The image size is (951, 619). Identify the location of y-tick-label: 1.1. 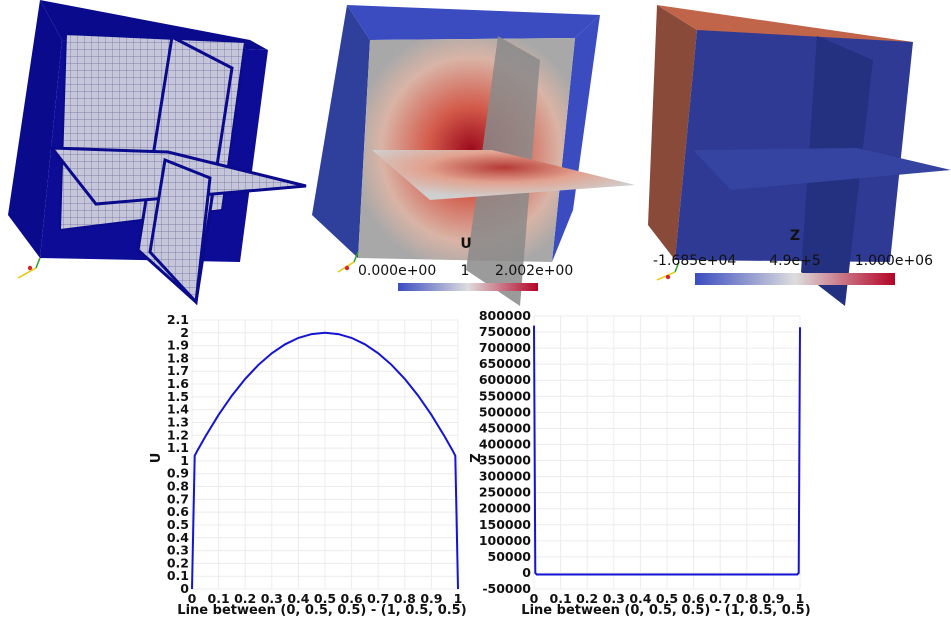
(178, 447).